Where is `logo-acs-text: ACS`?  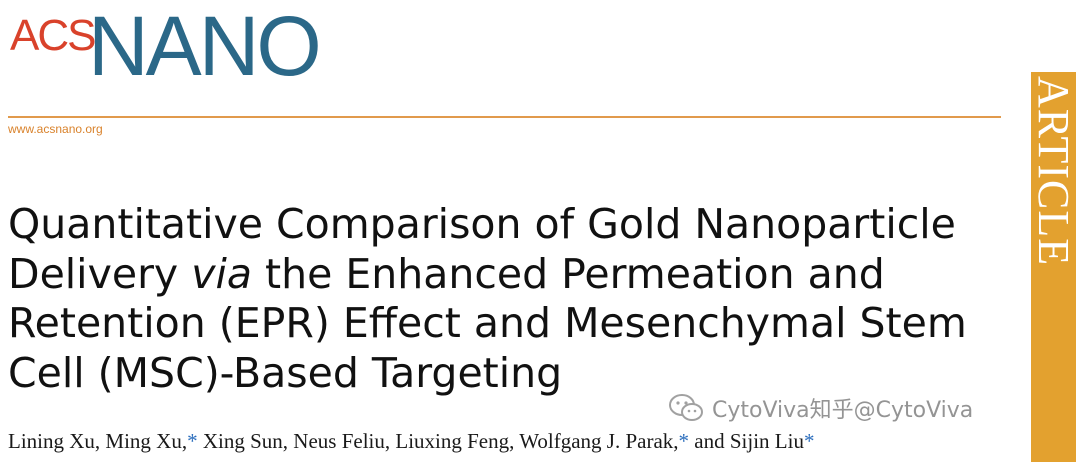 logo-acs-text: ACS is located at coordinates (53, 35).